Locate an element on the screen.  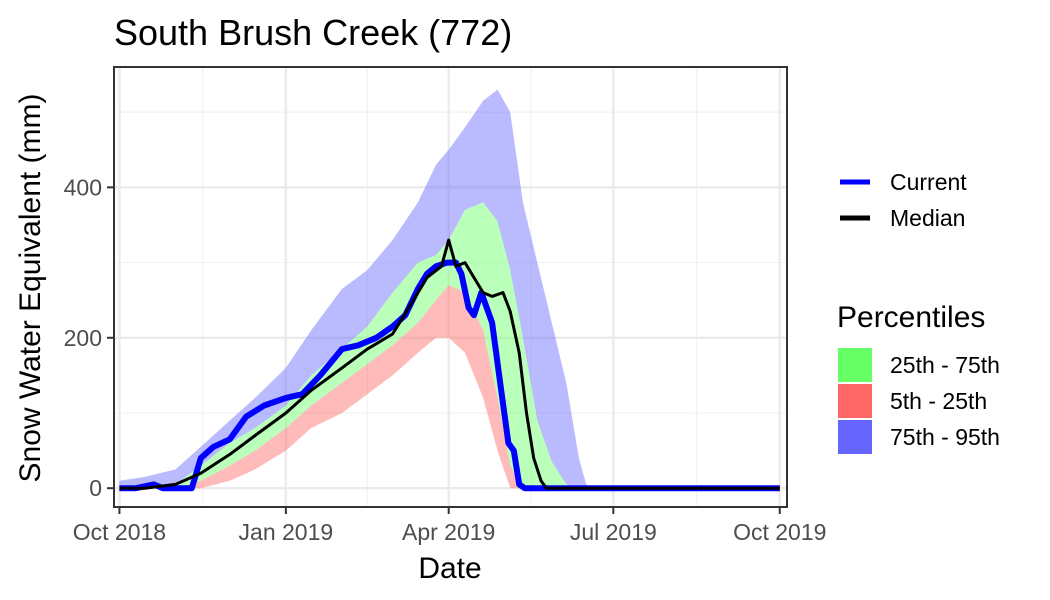
x-tick-label: Oct 2019 is located at coordinates (779, 532).